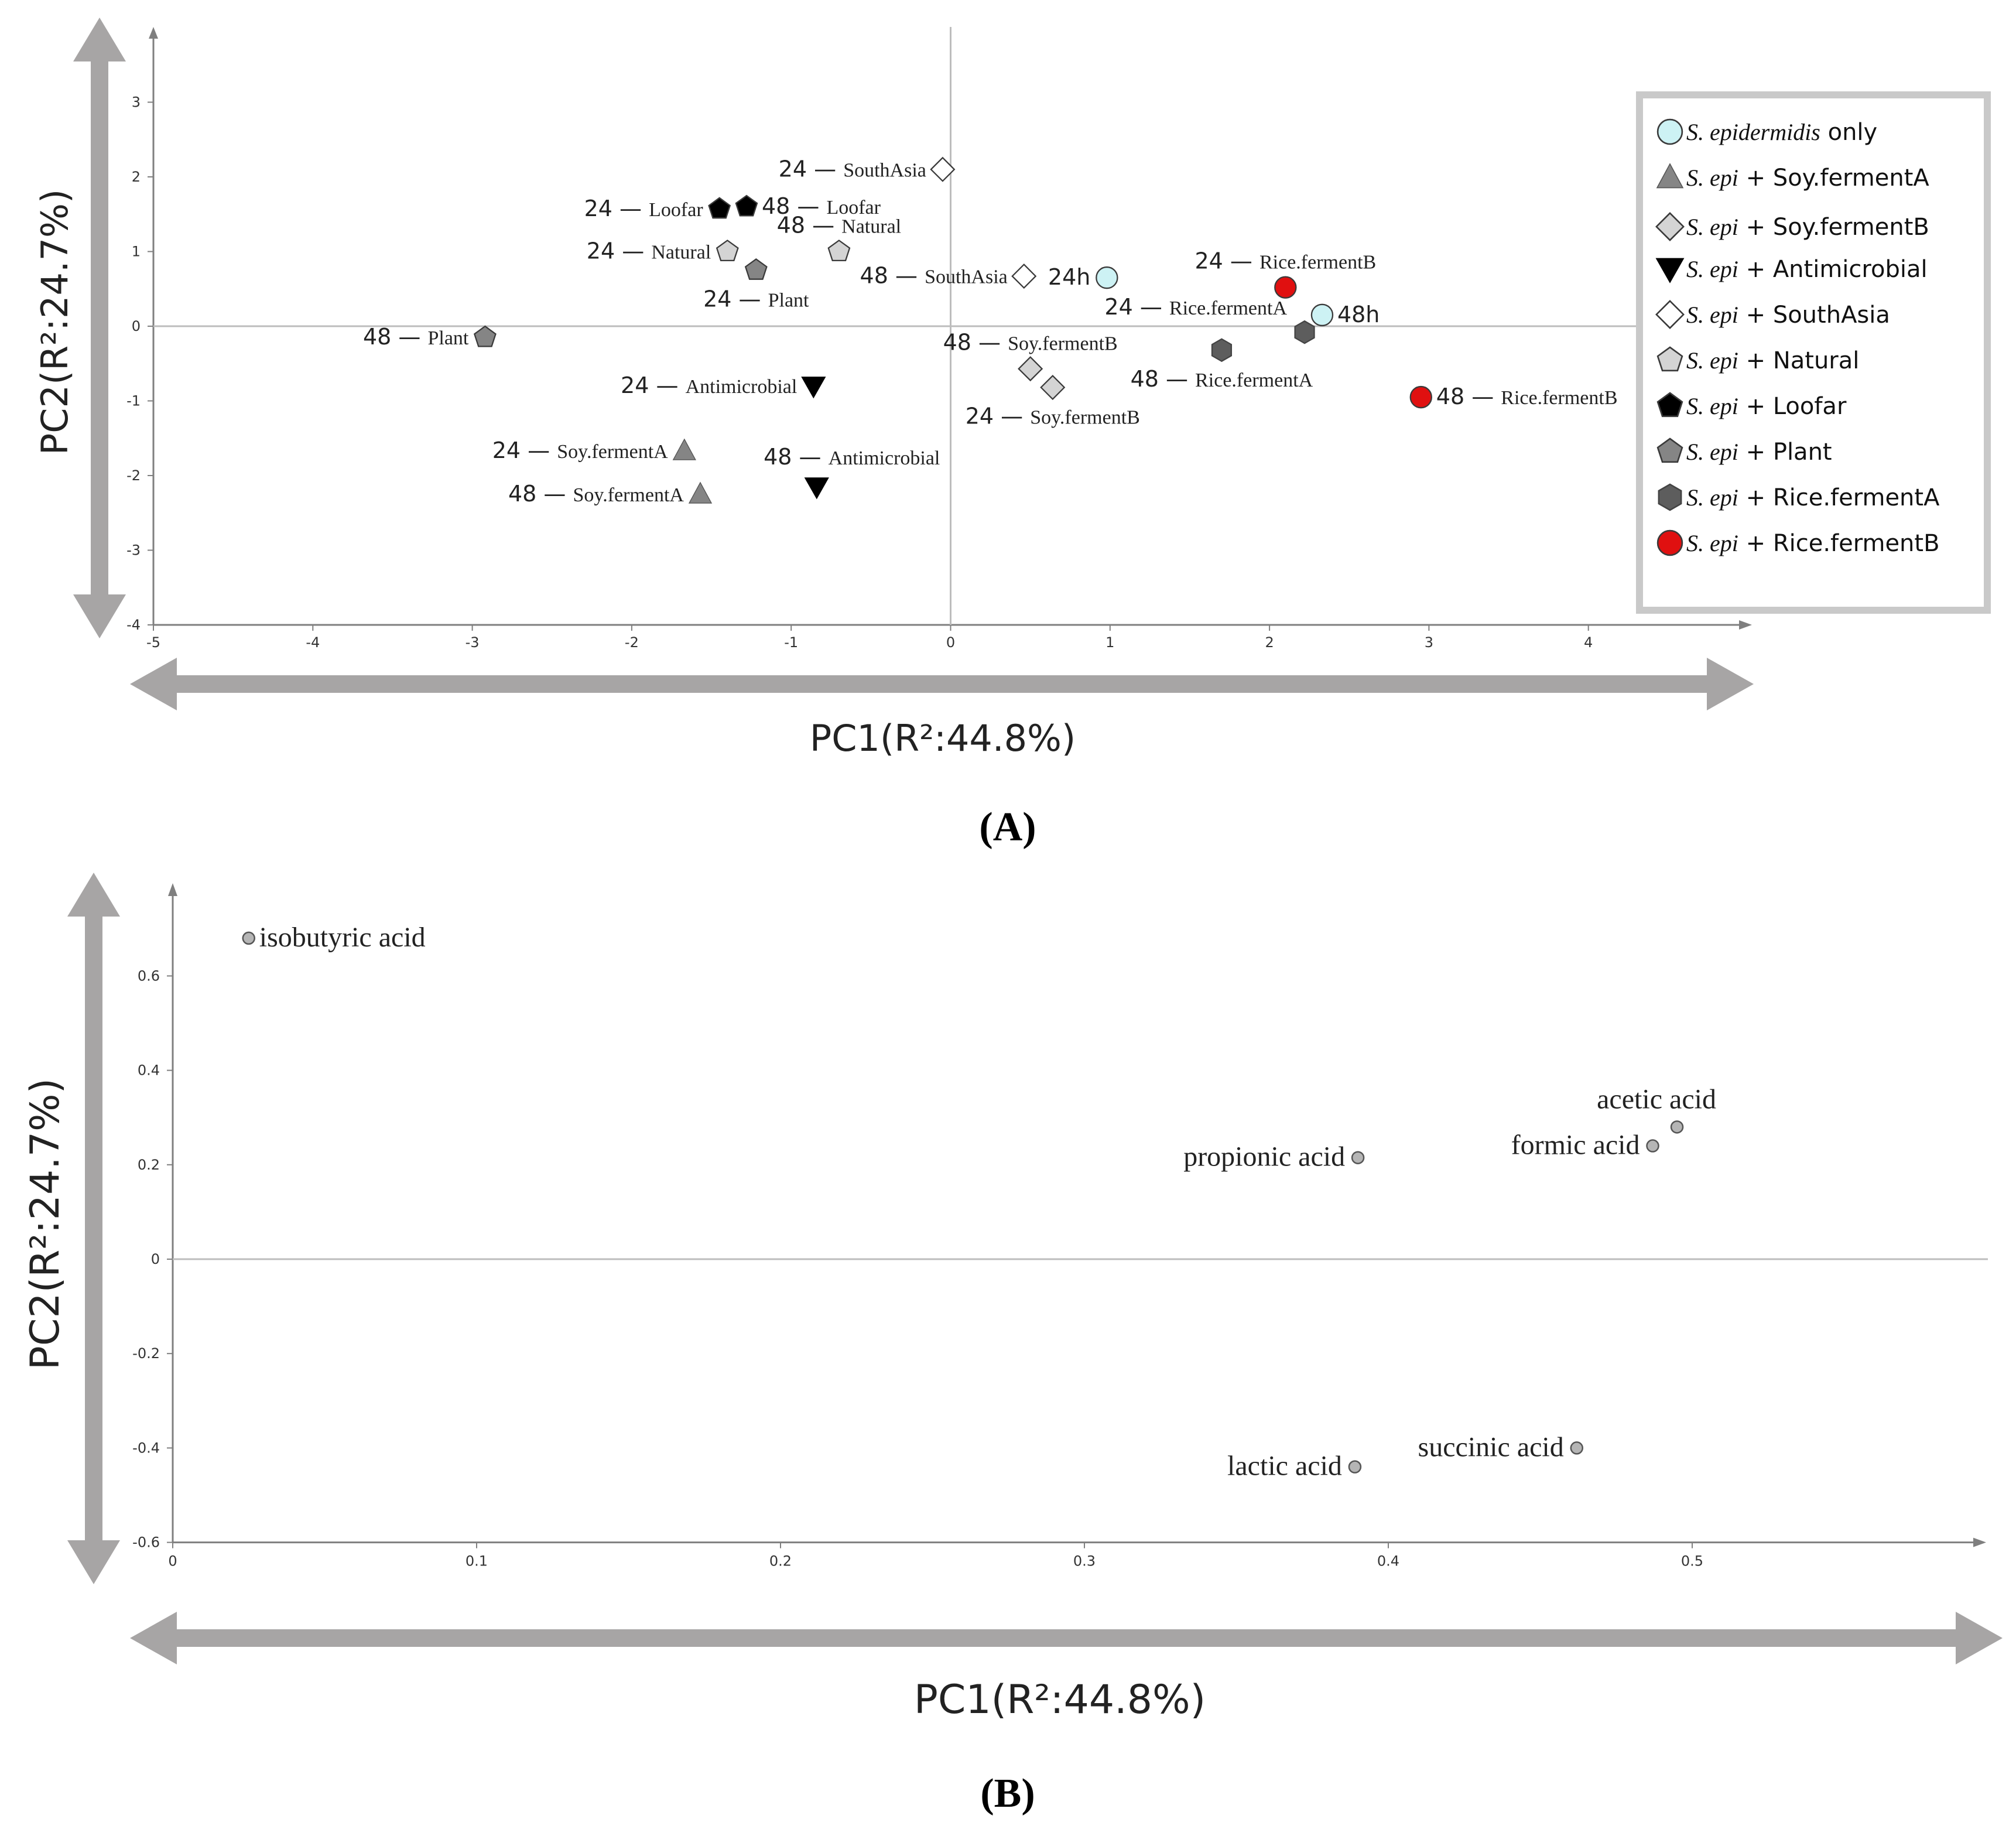 The image size is (2016, 1829). I want to click on panel-b-x-tick-label: 0.4, so click(1388, 1561).